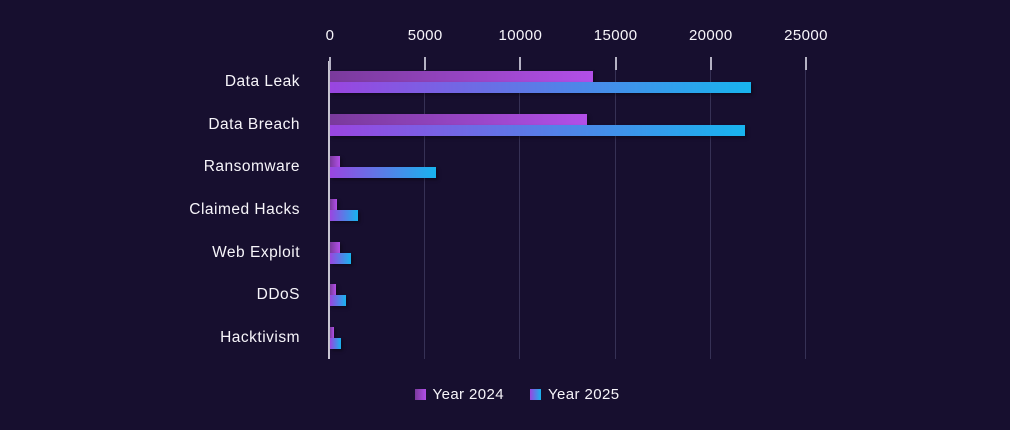  I want to click on category-label: Data Breach, so click(254, 124).